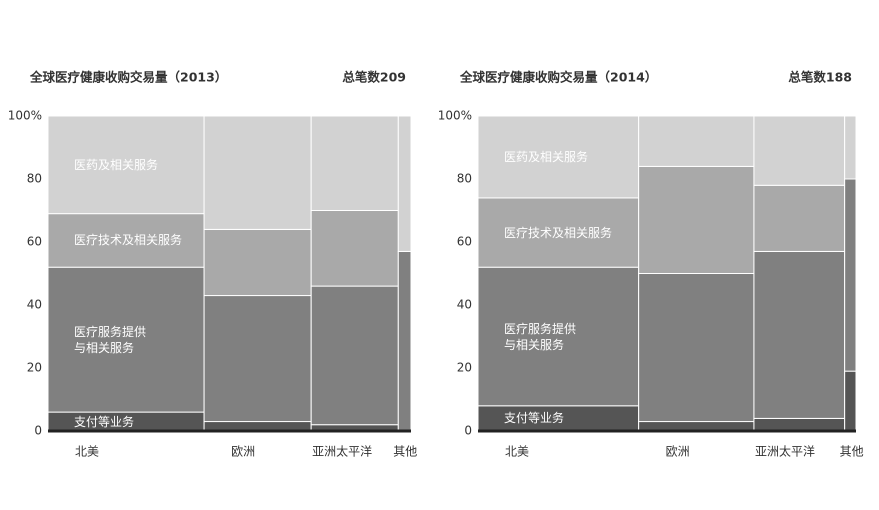  I want to click on chart-subtitle: 总笔数209, so click(374, 77).